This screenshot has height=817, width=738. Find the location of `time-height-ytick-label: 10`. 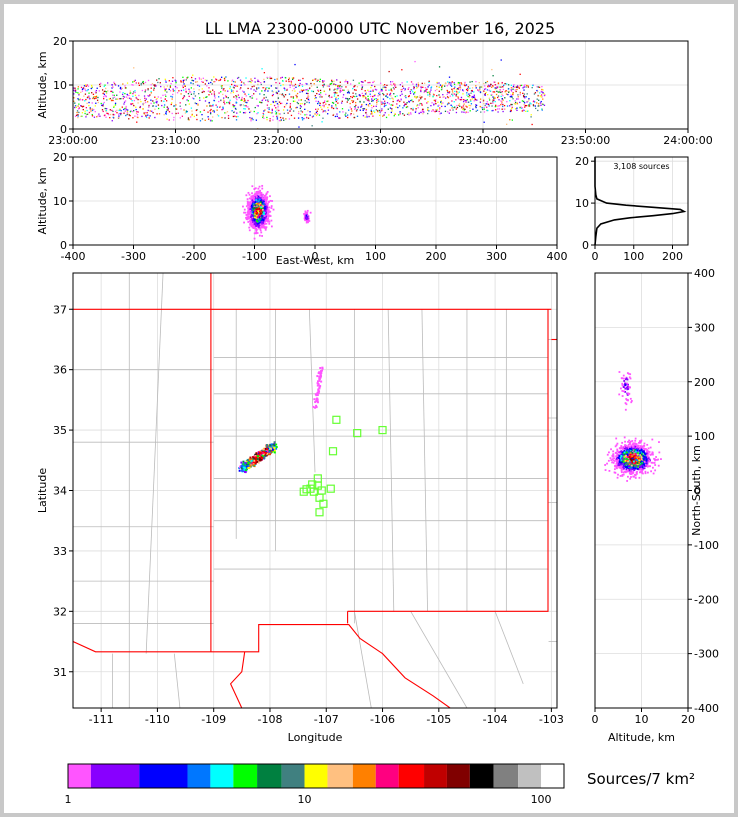

time-height-ytick-label: 10 is located at coordinates (60, 85).